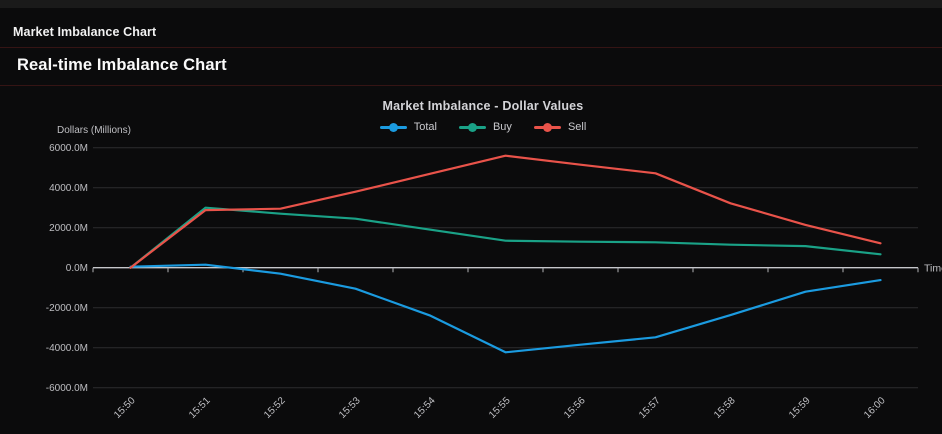 This screenshot has height=434, width=942. What do you see at coordinates (425, 408) in the screenshot?
I see `x-tick-label: 15:54` at bounding box center [425, 408].